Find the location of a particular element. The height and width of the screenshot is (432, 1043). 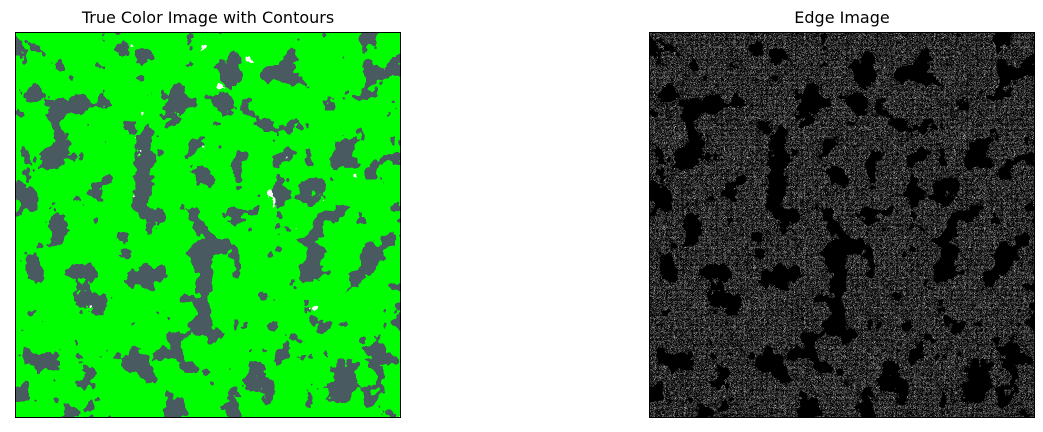

right-panel-title: Edge Image is located at coordinates (842, 17).